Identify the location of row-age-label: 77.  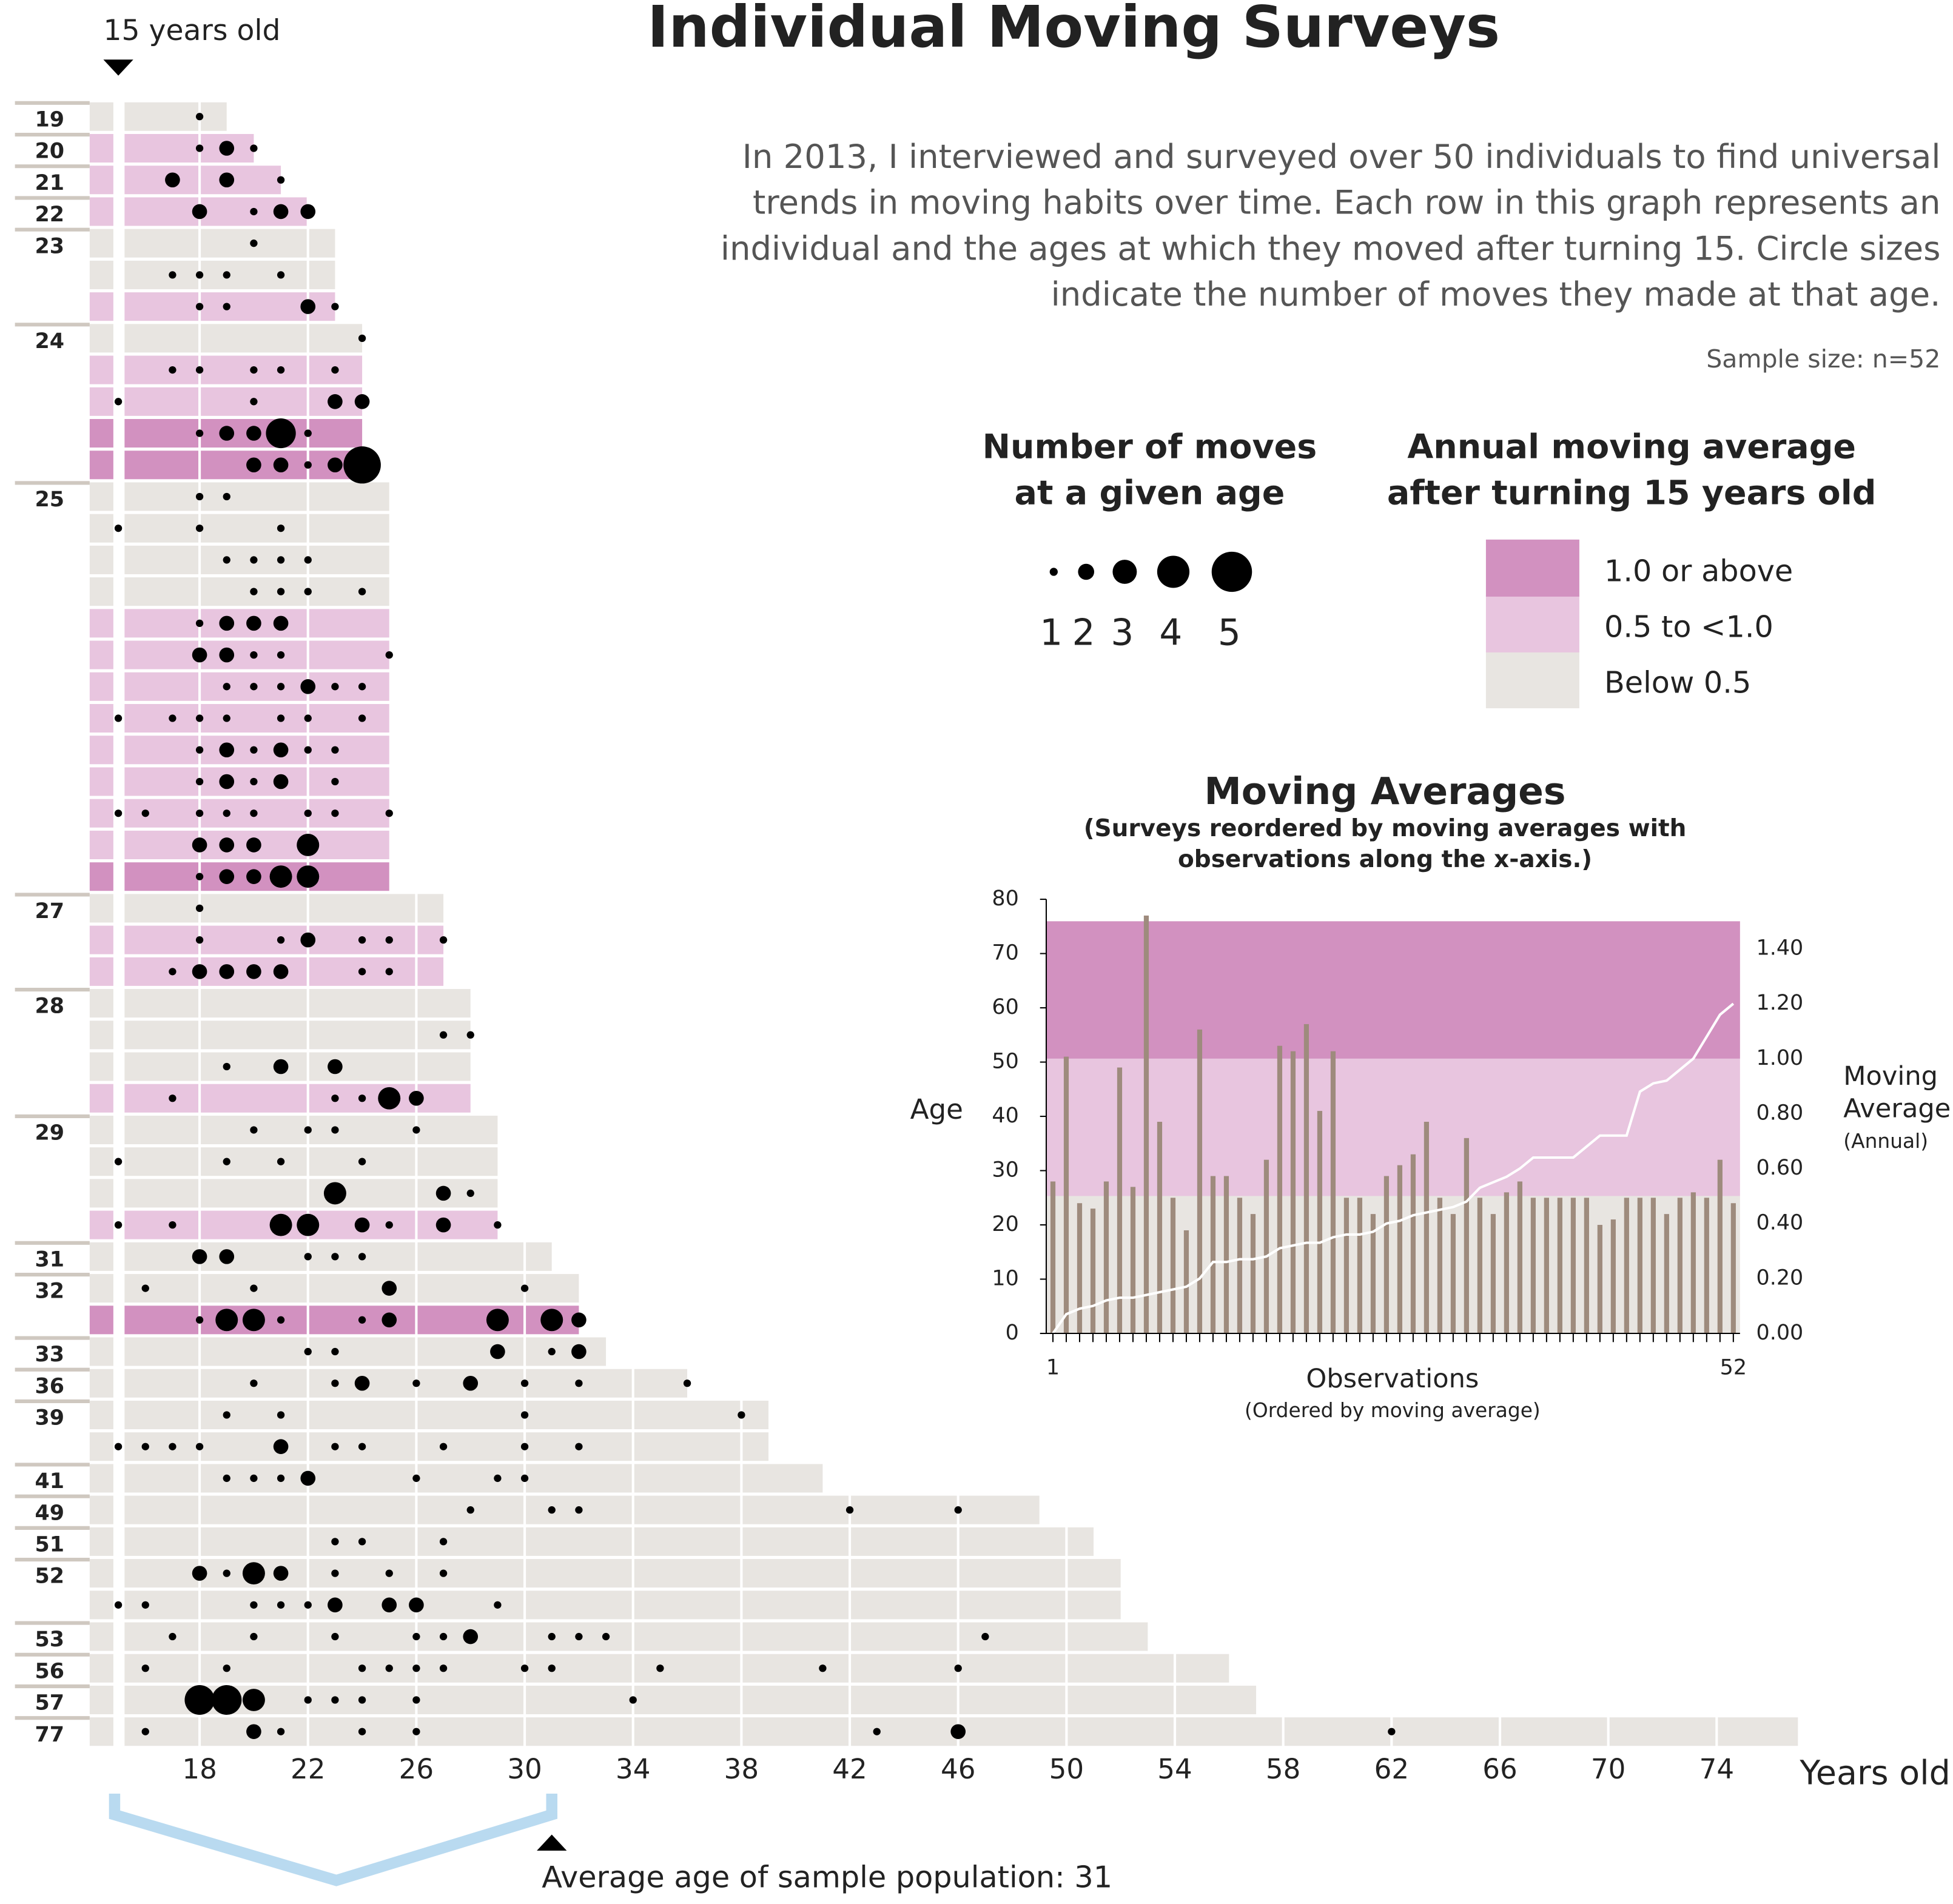
(50, 1735).